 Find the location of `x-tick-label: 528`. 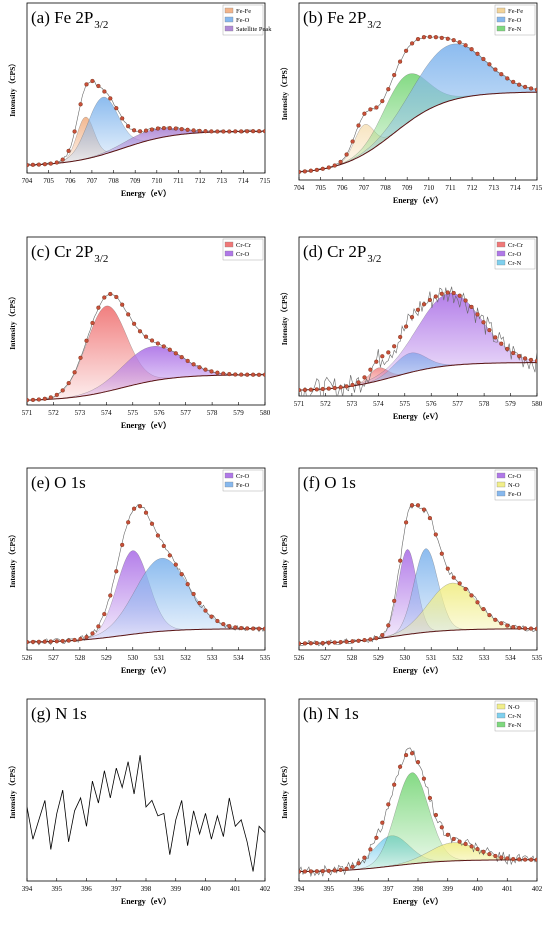

x-tick-label: 528 is located at coordinates (352, 658).